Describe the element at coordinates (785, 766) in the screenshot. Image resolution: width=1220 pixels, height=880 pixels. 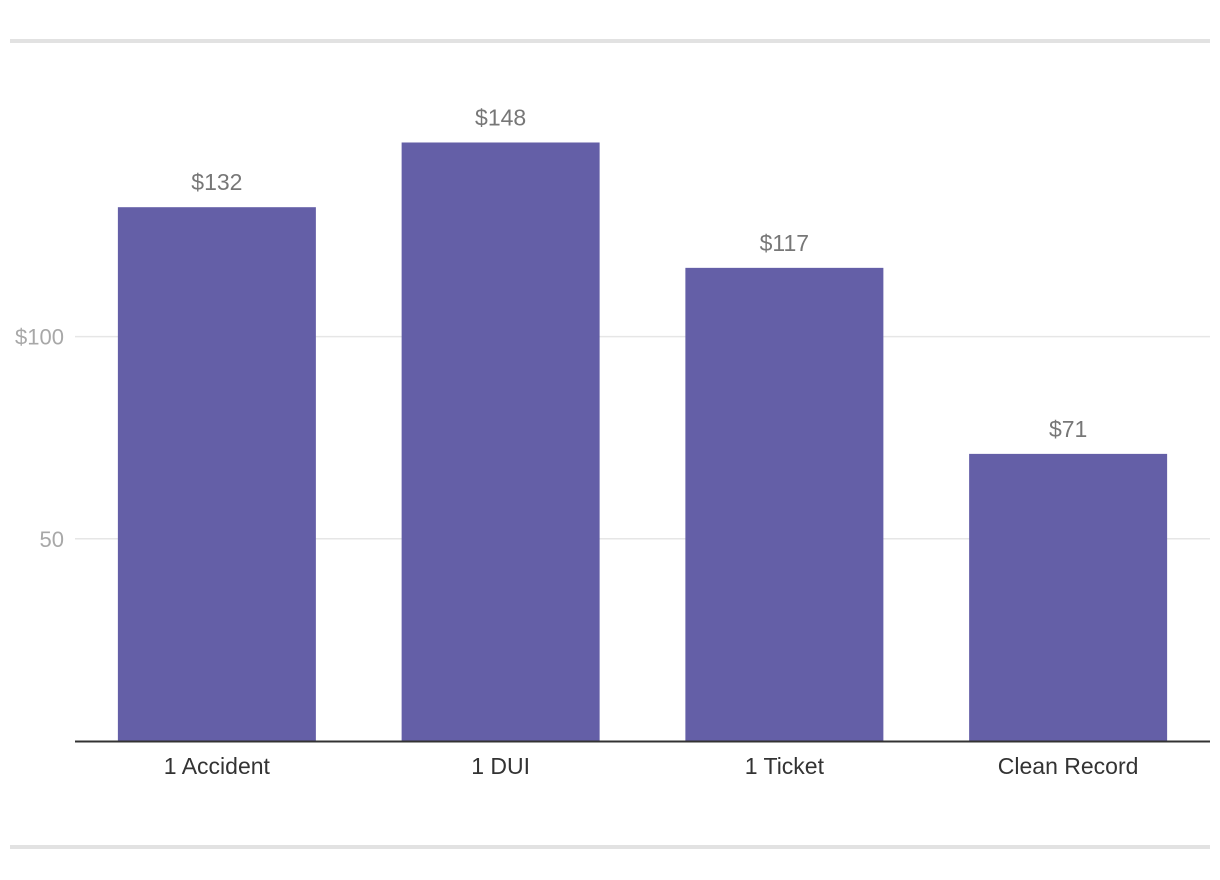
I see `x-category-label: 1 Ticket` at that location.